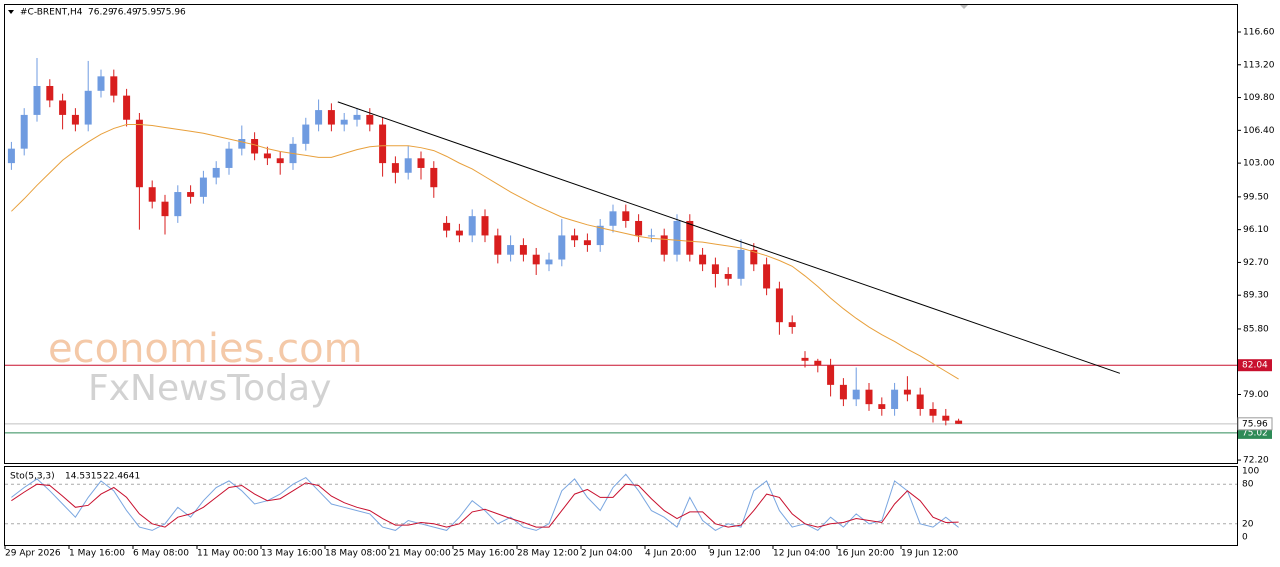  What do you see at coordinates (11, 12) in the screenshot?
I see `menu-arrow` at bounding box center [11, 12].